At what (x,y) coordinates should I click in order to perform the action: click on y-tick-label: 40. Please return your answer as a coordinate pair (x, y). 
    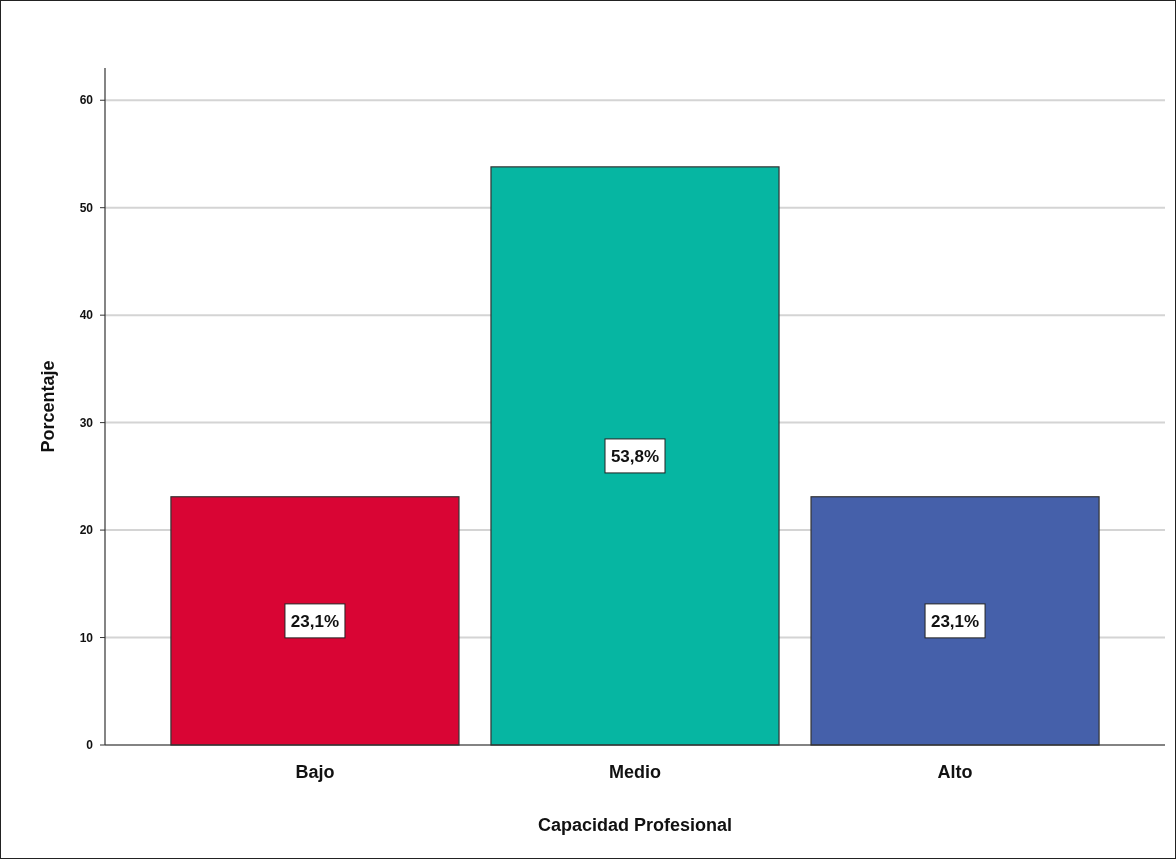
    Looking at the image, I should click on (86, 315).